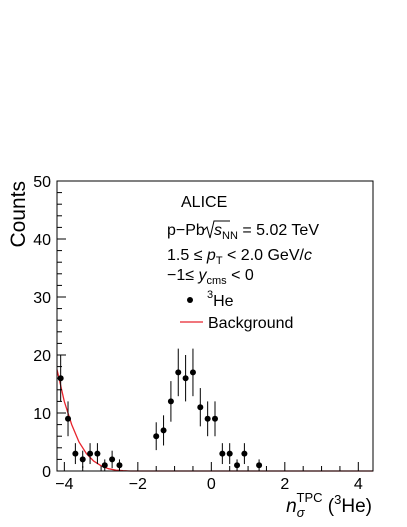  I want to click on legend: 3He Background, so click(236, 310).